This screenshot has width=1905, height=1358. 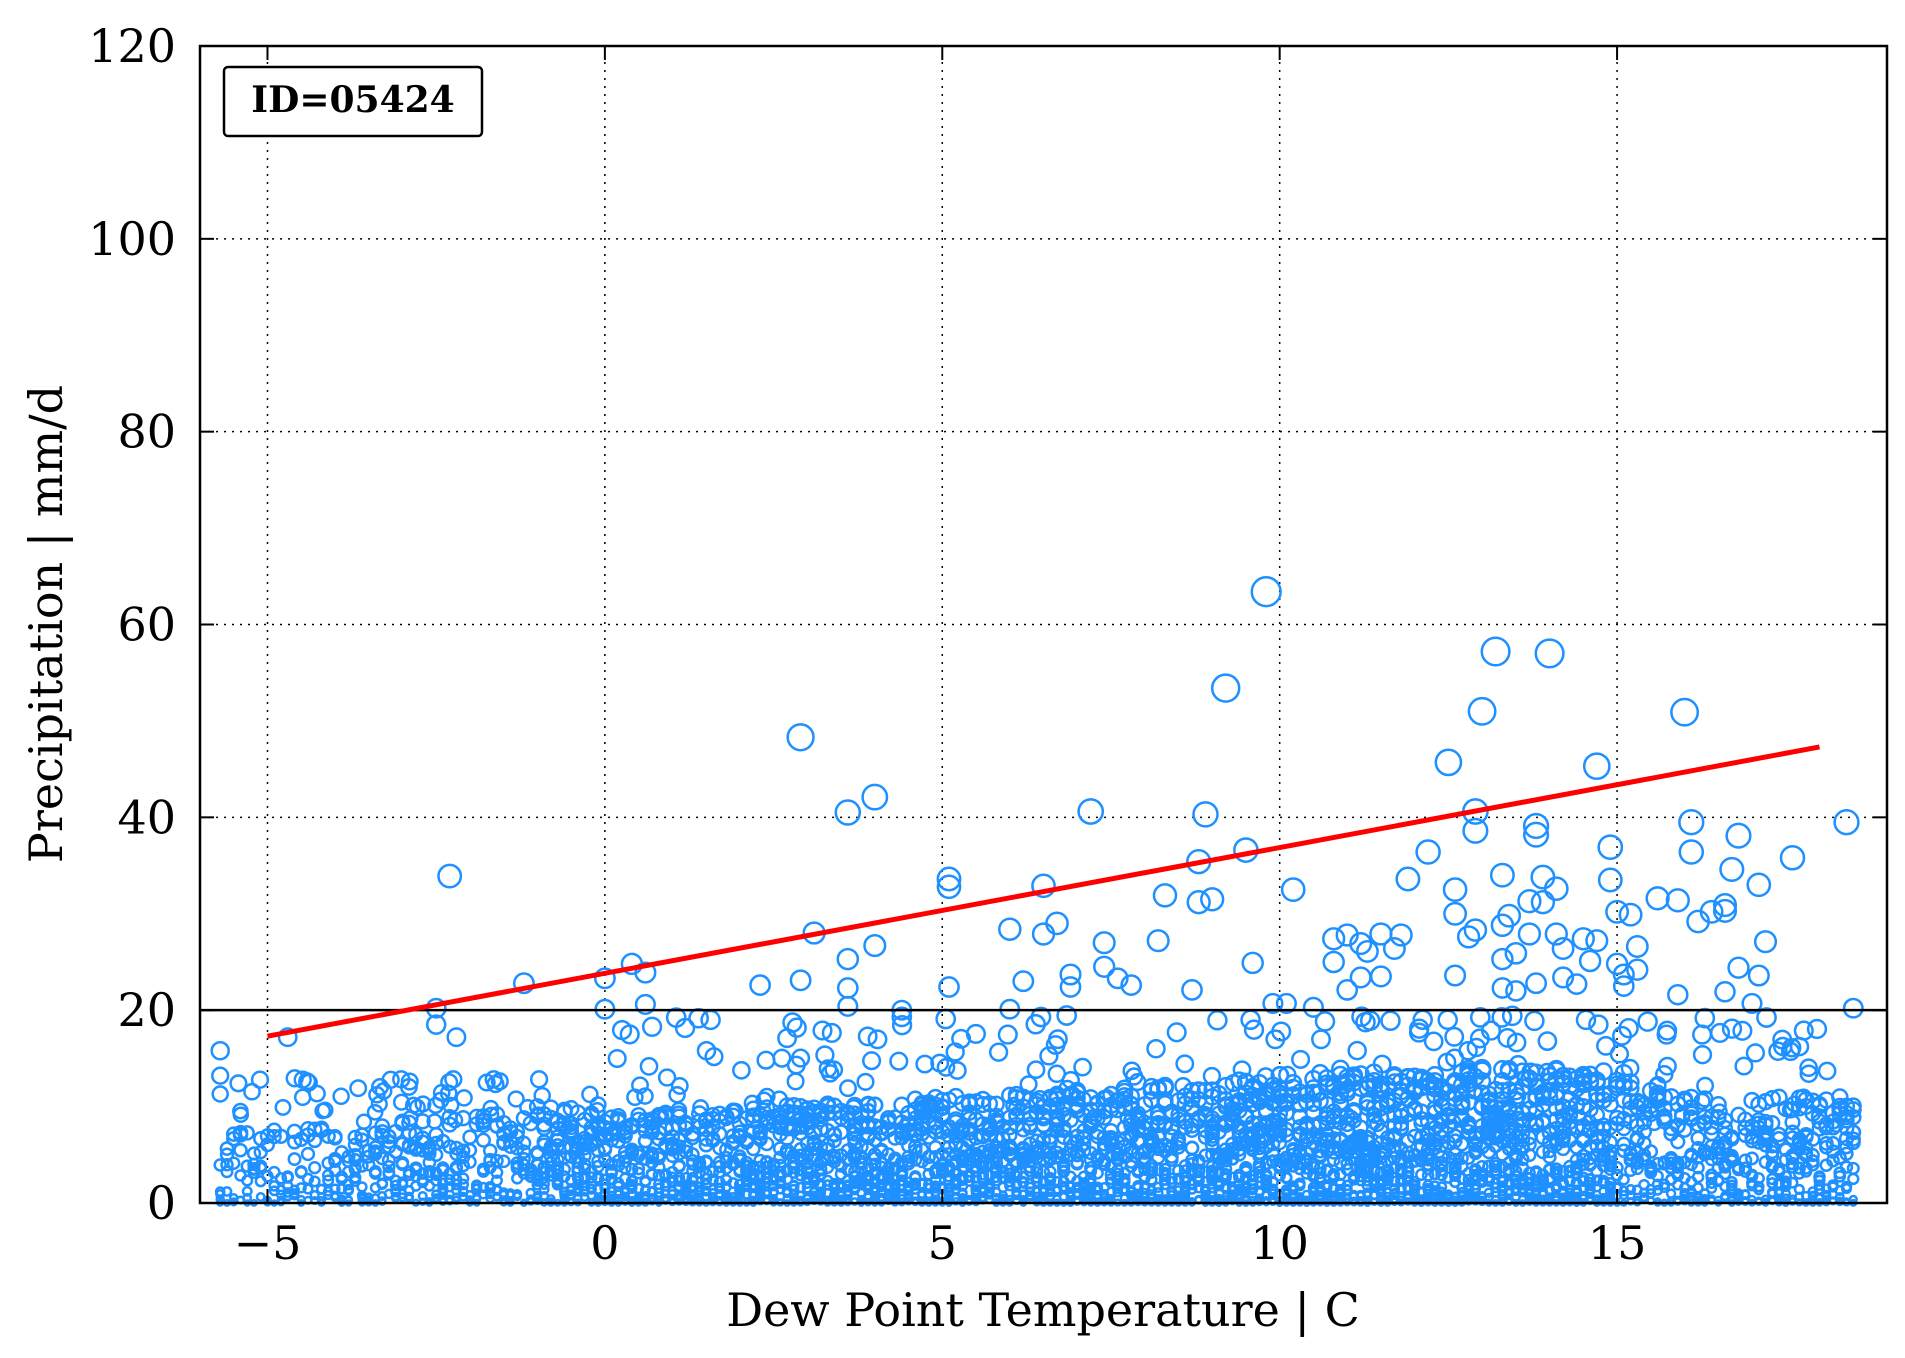 I want to click on y-tick-labels: 0 20 40 60 80 100 120, so click(x=132, y=624).